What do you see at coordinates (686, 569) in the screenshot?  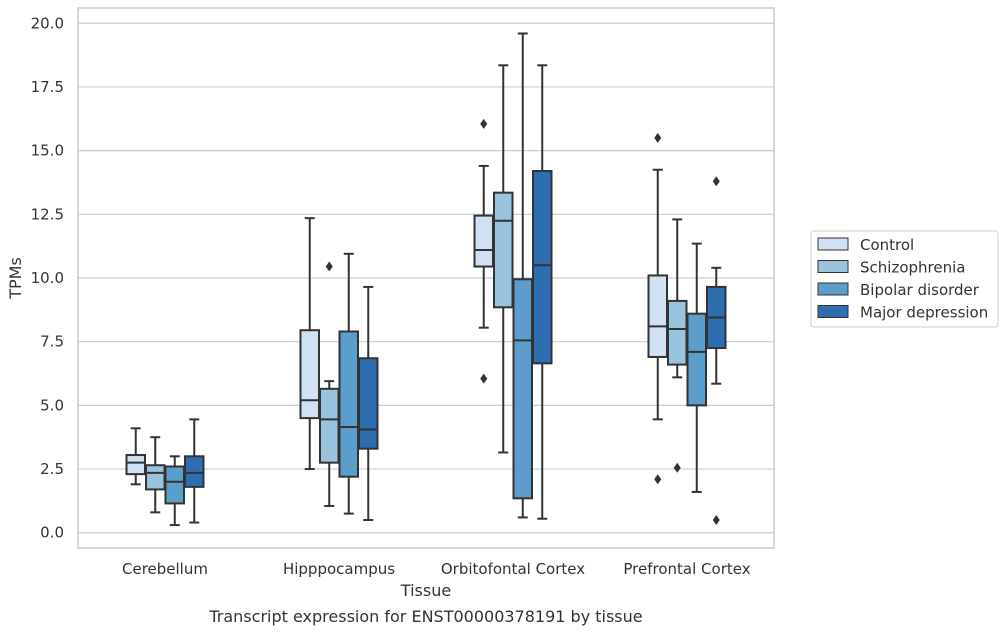 I see `x-tick-label: Prefrontal Cortex` at bounding box center [686, 569].